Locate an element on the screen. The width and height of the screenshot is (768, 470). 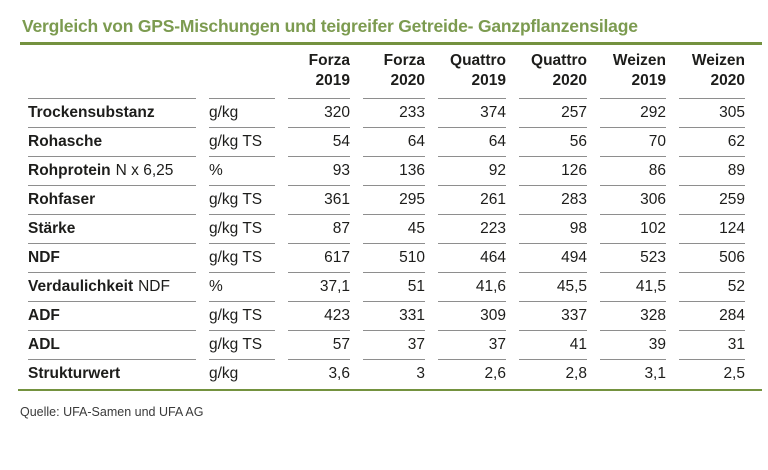
value-cell: 292 is located at coordinates (633, 113).